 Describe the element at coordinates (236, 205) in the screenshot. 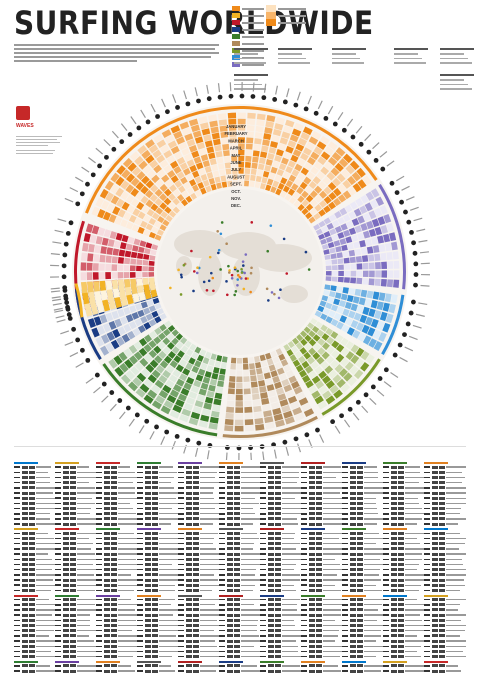

I see `month-label: DEC.` at that location.